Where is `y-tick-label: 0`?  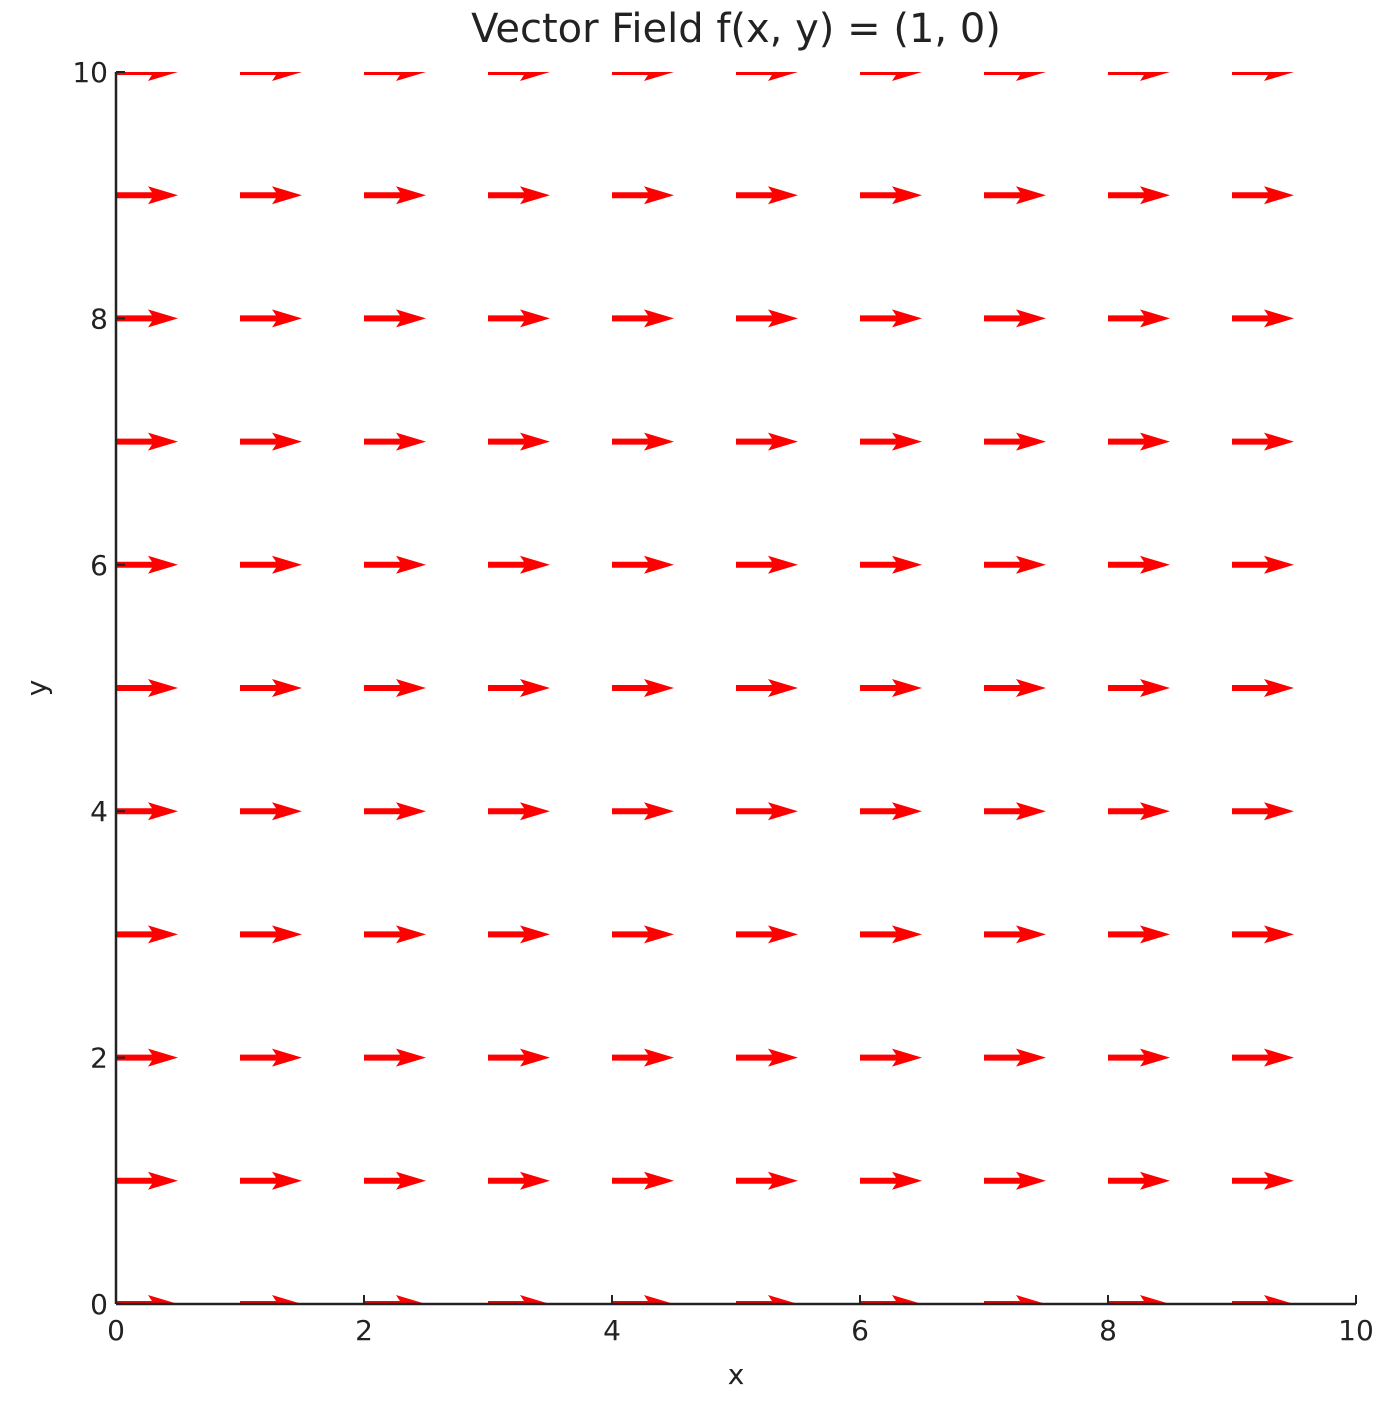 y-tick-label: 0 is located at coordinates (99, 1304).